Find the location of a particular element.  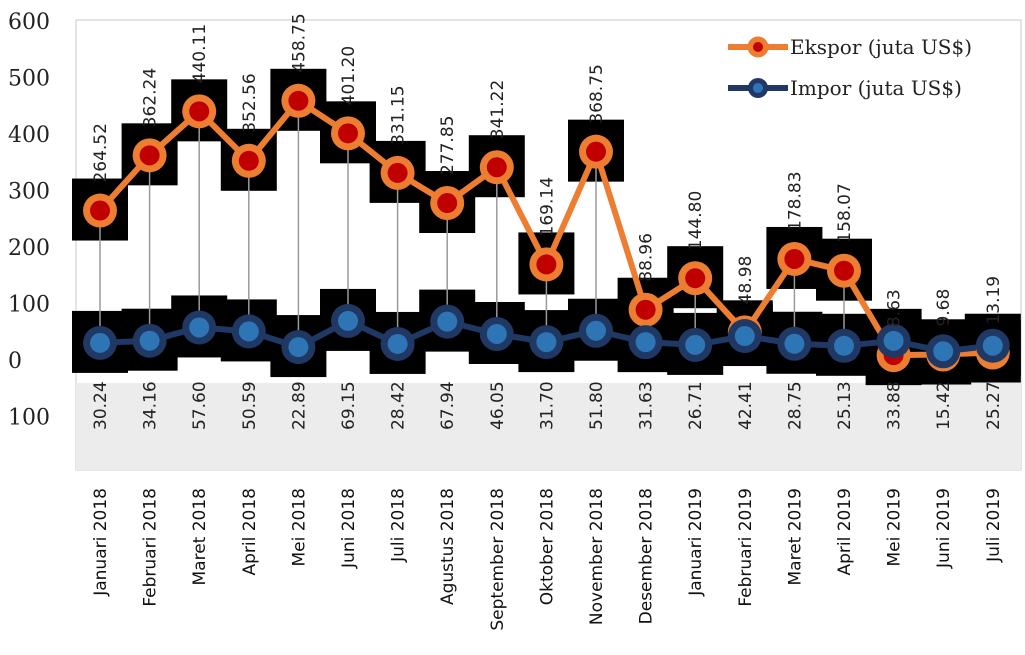

negative-band is located at coordinates (548, 426).